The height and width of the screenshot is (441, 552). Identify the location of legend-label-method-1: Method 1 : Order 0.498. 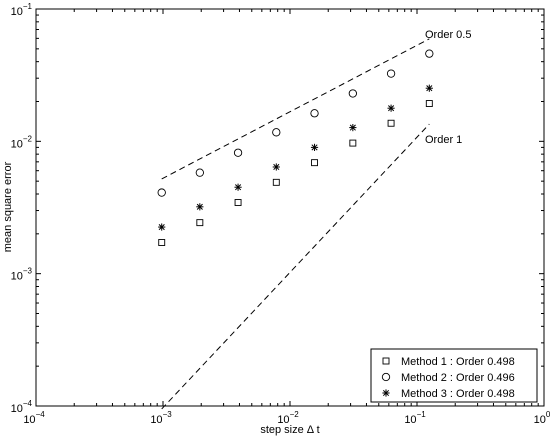
(458, 362).